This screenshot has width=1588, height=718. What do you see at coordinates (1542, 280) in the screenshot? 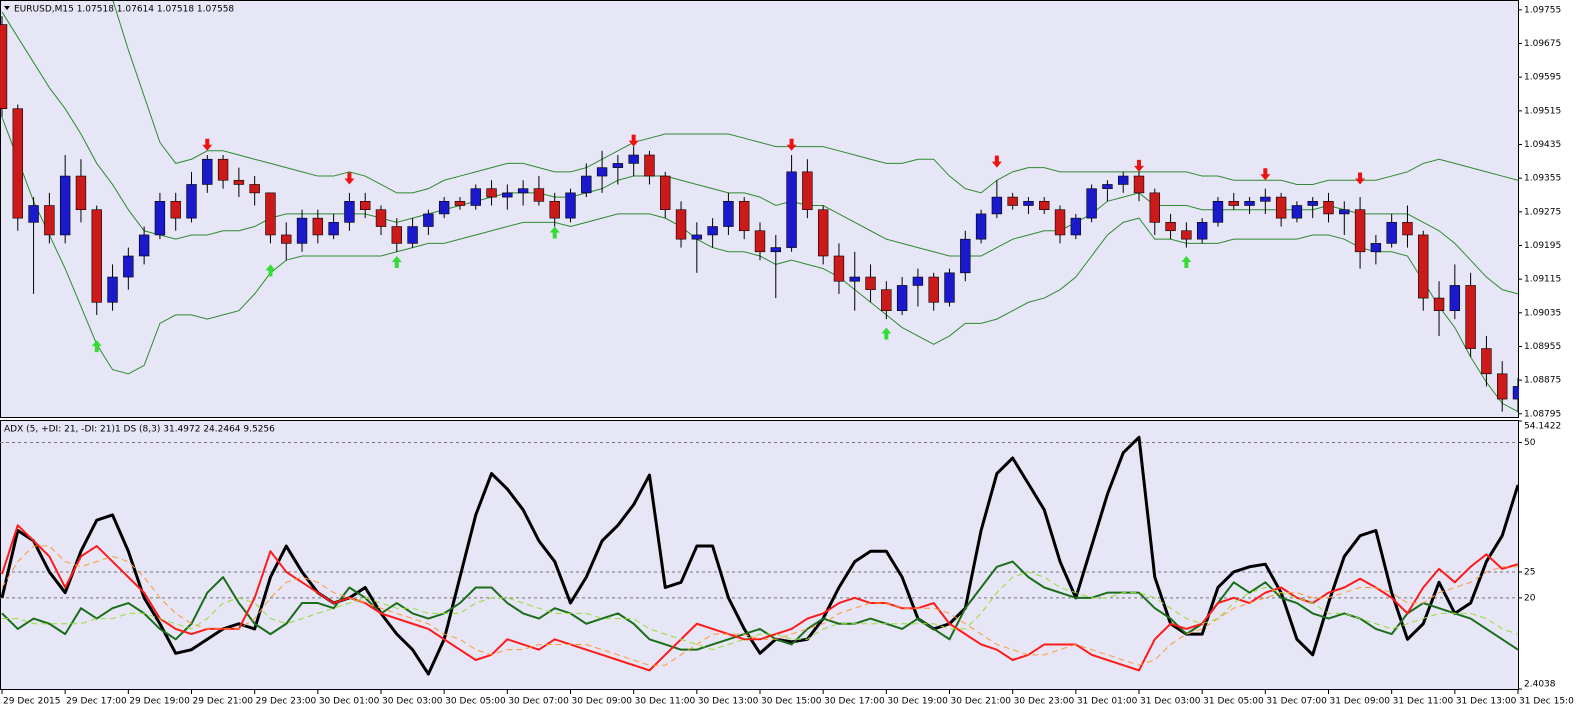
I see `y-tick-label: 1.09115` at bounding box center [1542, 280].